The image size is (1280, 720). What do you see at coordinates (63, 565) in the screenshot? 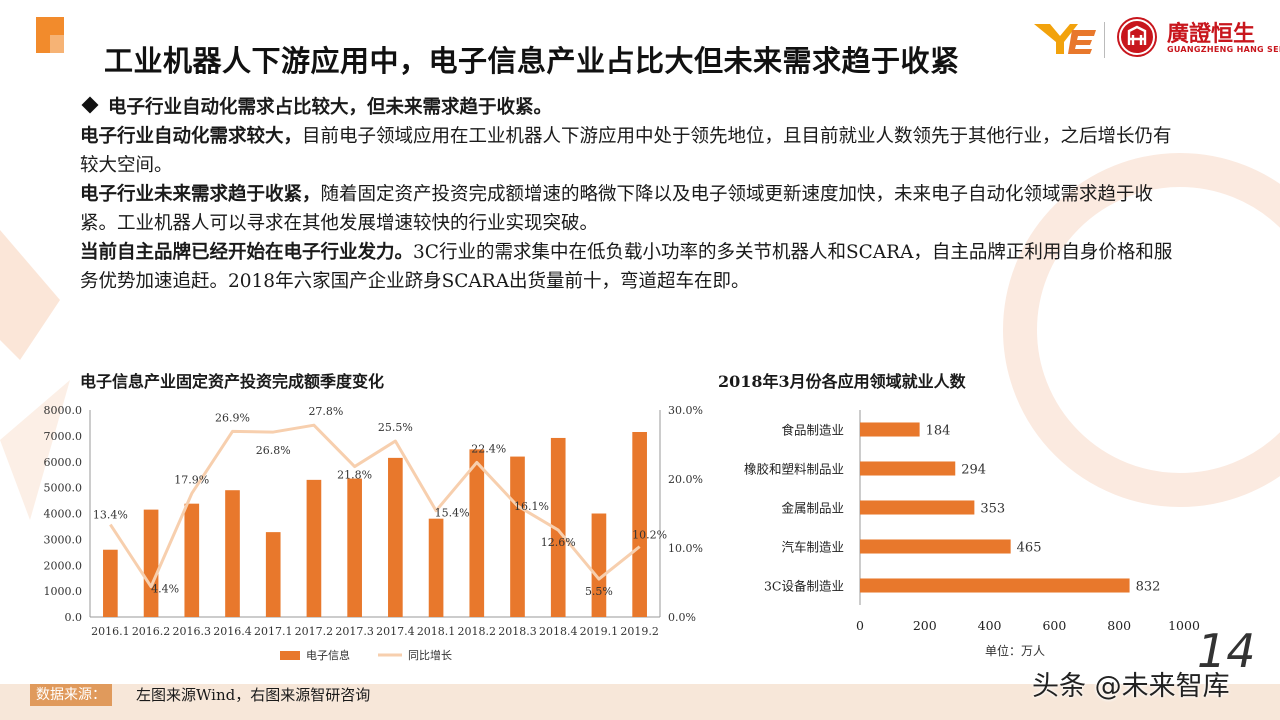
I see `left-y-tick-label: 2000.0` at bounding box center [63, 565].